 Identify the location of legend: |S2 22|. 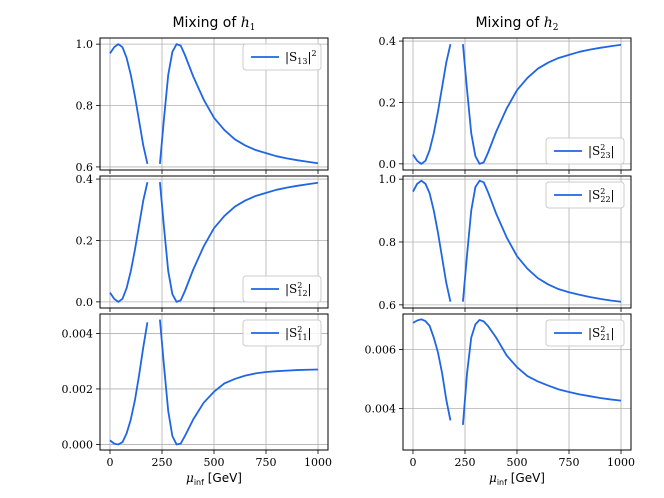
(585, 195).